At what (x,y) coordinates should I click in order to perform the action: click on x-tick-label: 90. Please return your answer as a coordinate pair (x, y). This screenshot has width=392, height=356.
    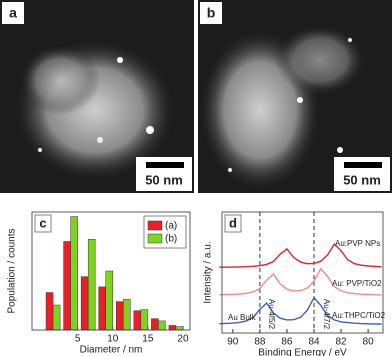
    Looking at the image, I should click on (233, 342).